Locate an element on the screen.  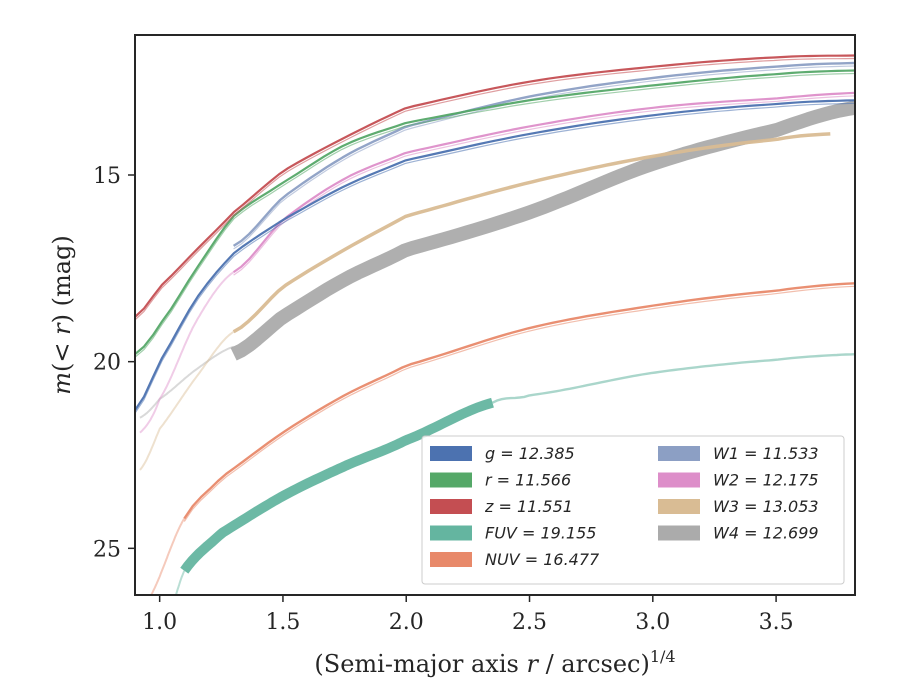
legend-label: r = 11.566 is located at coordinates (528, 480).